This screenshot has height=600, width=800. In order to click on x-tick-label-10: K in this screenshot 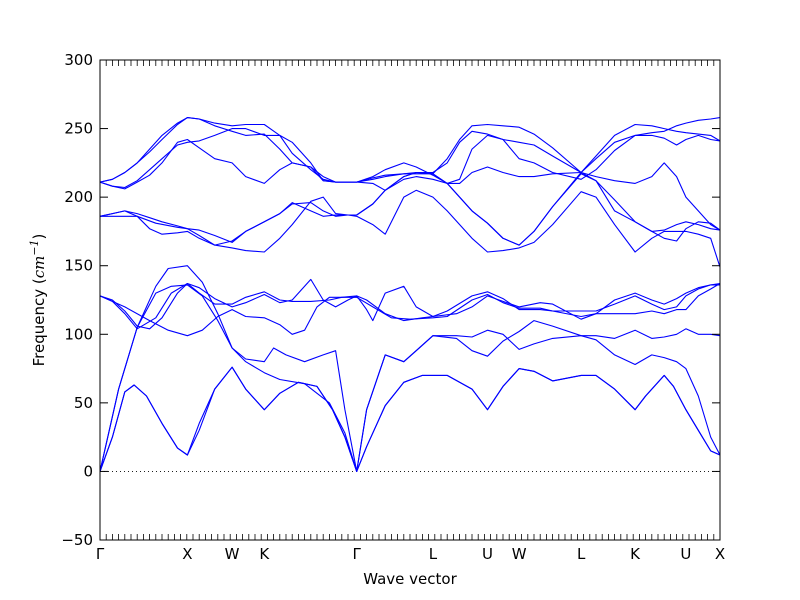, I will do `click(635, 554)`.